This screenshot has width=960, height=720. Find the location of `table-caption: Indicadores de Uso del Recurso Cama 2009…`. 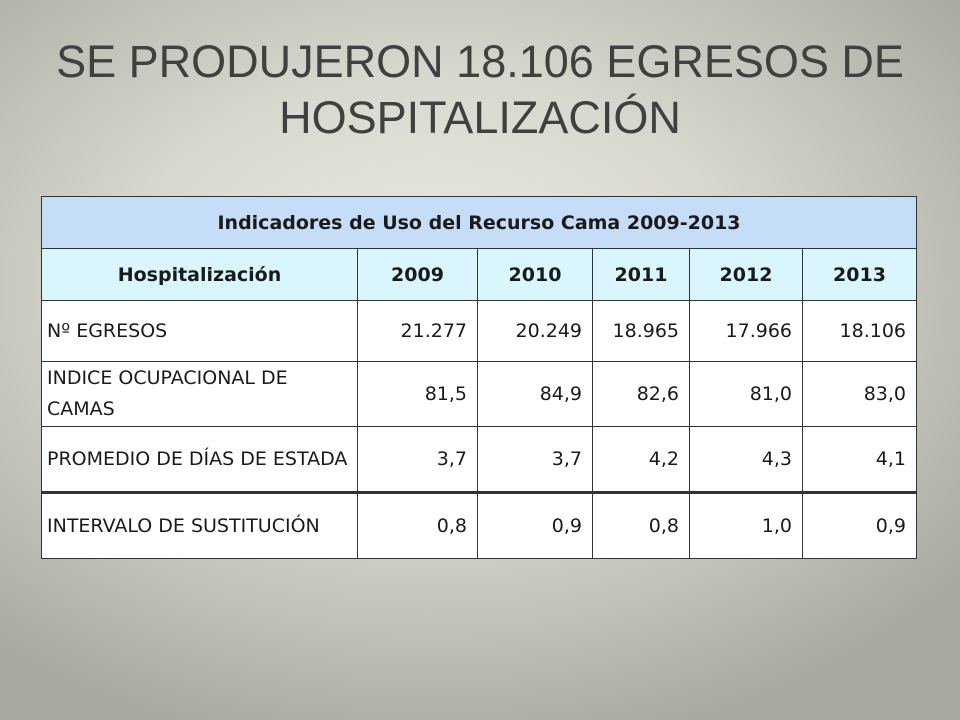

table-caption: Indicadores de Uso del Recurso Cama 2009… is located at coordinates (479, 222).